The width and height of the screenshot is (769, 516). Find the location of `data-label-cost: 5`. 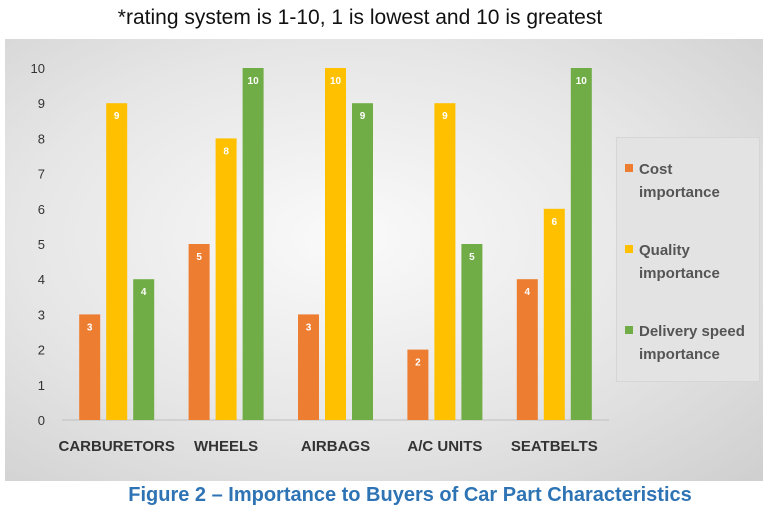

data-label-cost: 5 is located at coordinates (199, 257).